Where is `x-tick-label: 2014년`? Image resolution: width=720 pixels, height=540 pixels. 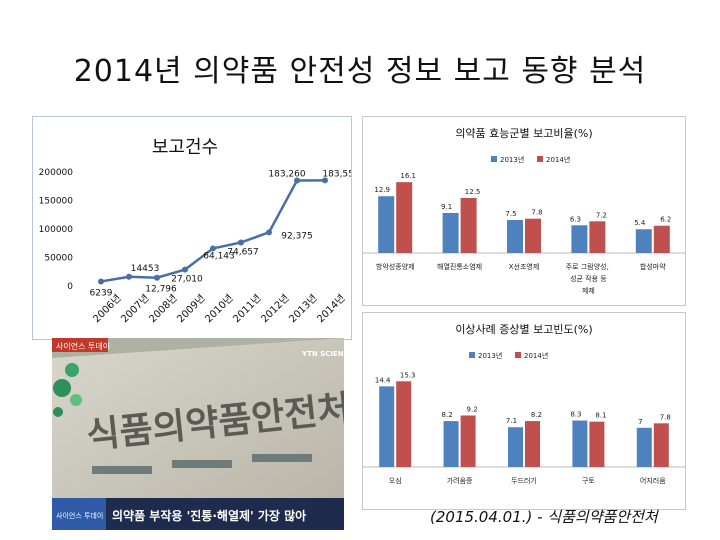 x-tick-label: 2014년 is located at coordinates (331, 308).